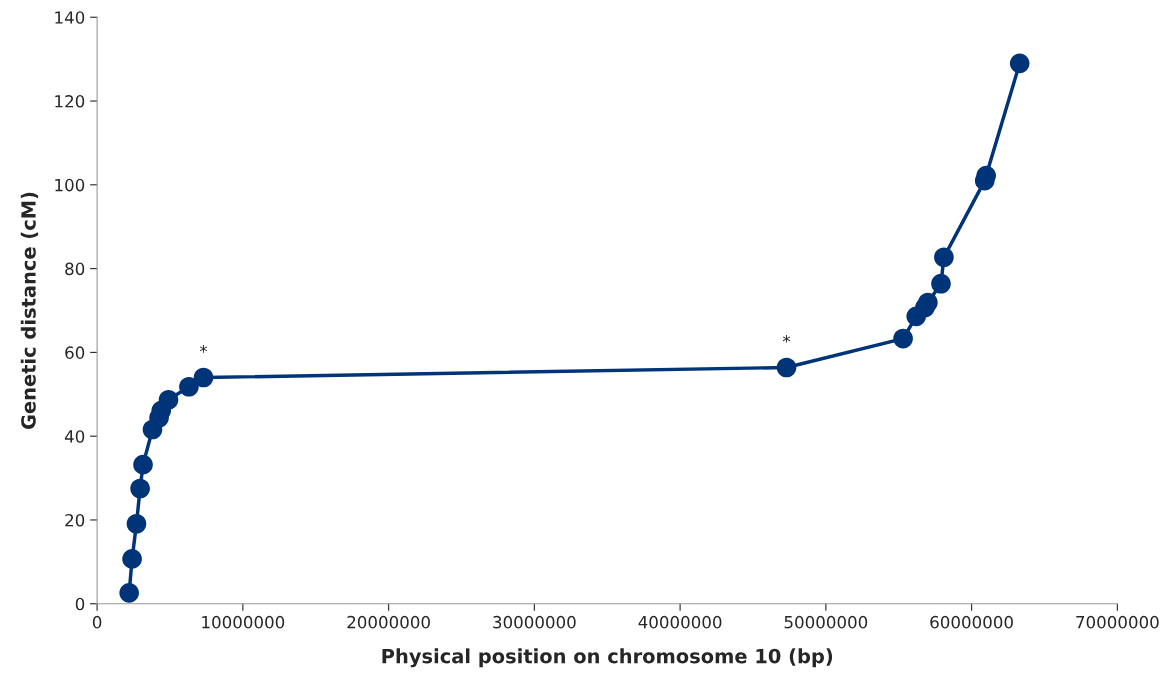 This screenshot has height=690, width=1170. What do you see at coordinates (607, 658) in the screenshot?
I see `x-axis-title: Physical position on chromosome 10 (bp)` at bounding box center [607, 658].